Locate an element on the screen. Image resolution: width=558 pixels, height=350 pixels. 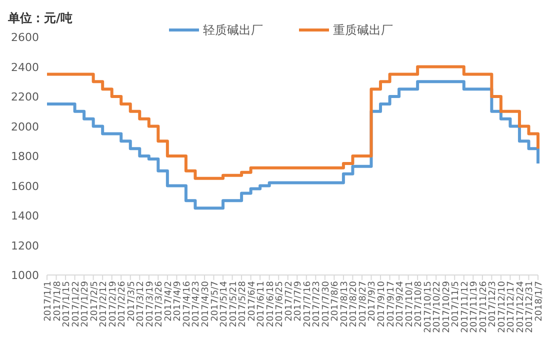
x-tick-label: 2017/4/9 is located at coordinates (178, 301).